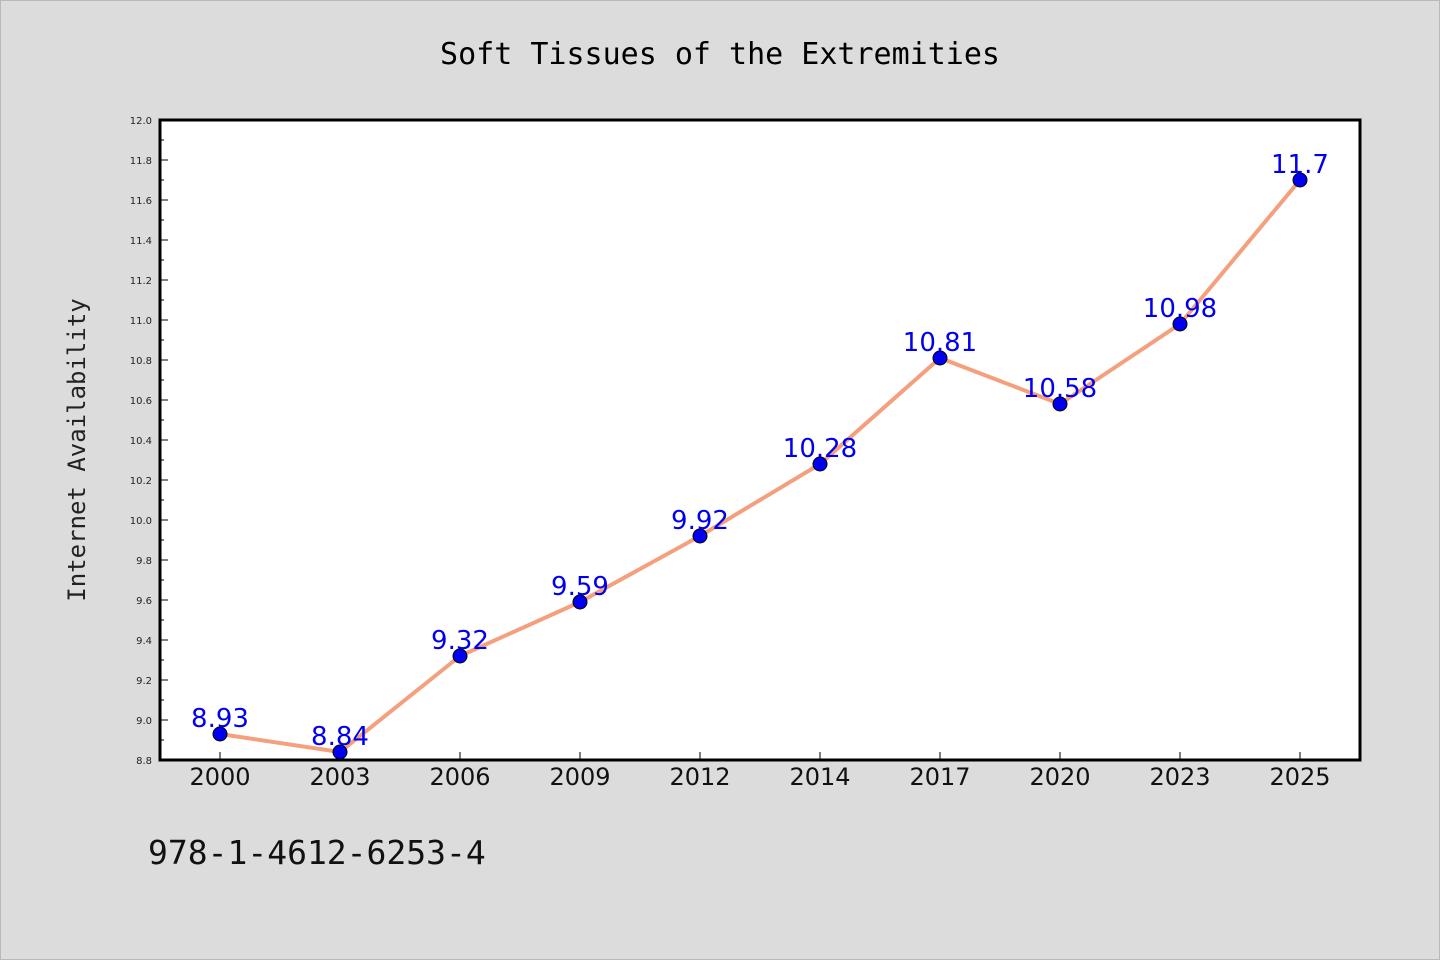  Describe the element at coordinates (144, 761) in the screenshot. I see `y-tick-label: 8.8` at that location.